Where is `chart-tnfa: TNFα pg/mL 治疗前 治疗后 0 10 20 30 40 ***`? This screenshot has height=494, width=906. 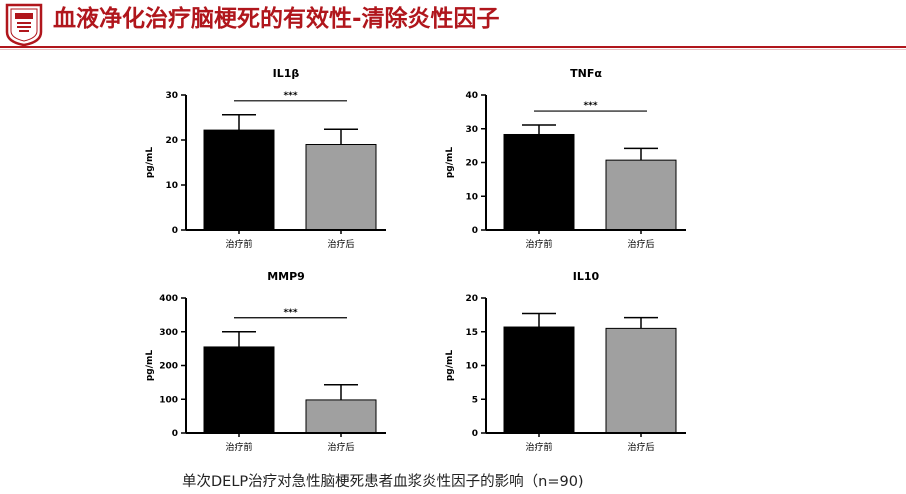
chart-tnfa: TNFα pg/mL 治疗前 治疗后 0 10 20 30 40 *** is located at coordinates (565, 158).